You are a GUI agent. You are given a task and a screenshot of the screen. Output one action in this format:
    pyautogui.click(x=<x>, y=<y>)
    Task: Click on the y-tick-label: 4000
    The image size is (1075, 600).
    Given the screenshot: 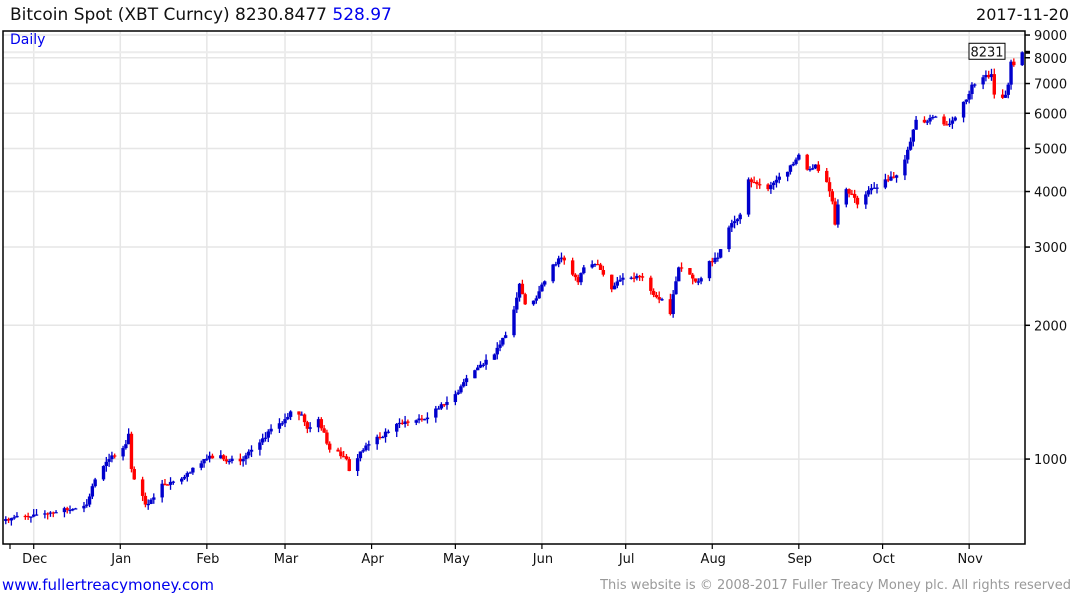 What is the action you would take?
    pyautogui.click(x=1050, y=193)
    